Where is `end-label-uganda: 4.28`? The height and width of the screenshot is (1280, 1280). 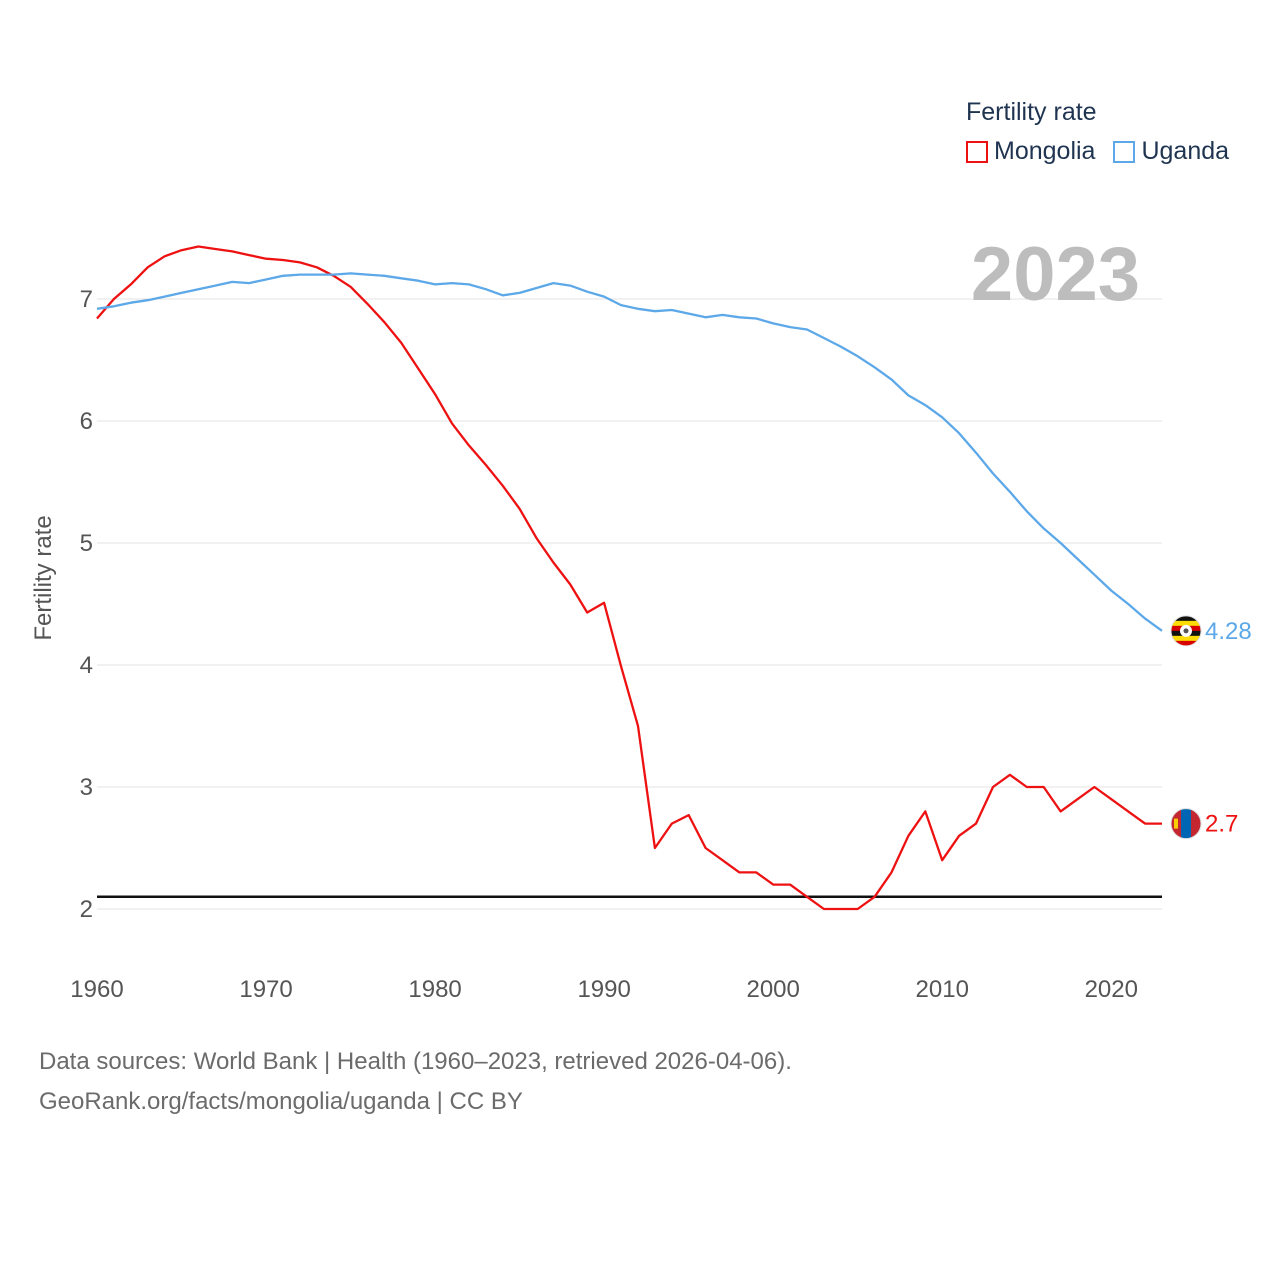 end-label-uganda: 4.28 is located at coordinates (1228, 631).